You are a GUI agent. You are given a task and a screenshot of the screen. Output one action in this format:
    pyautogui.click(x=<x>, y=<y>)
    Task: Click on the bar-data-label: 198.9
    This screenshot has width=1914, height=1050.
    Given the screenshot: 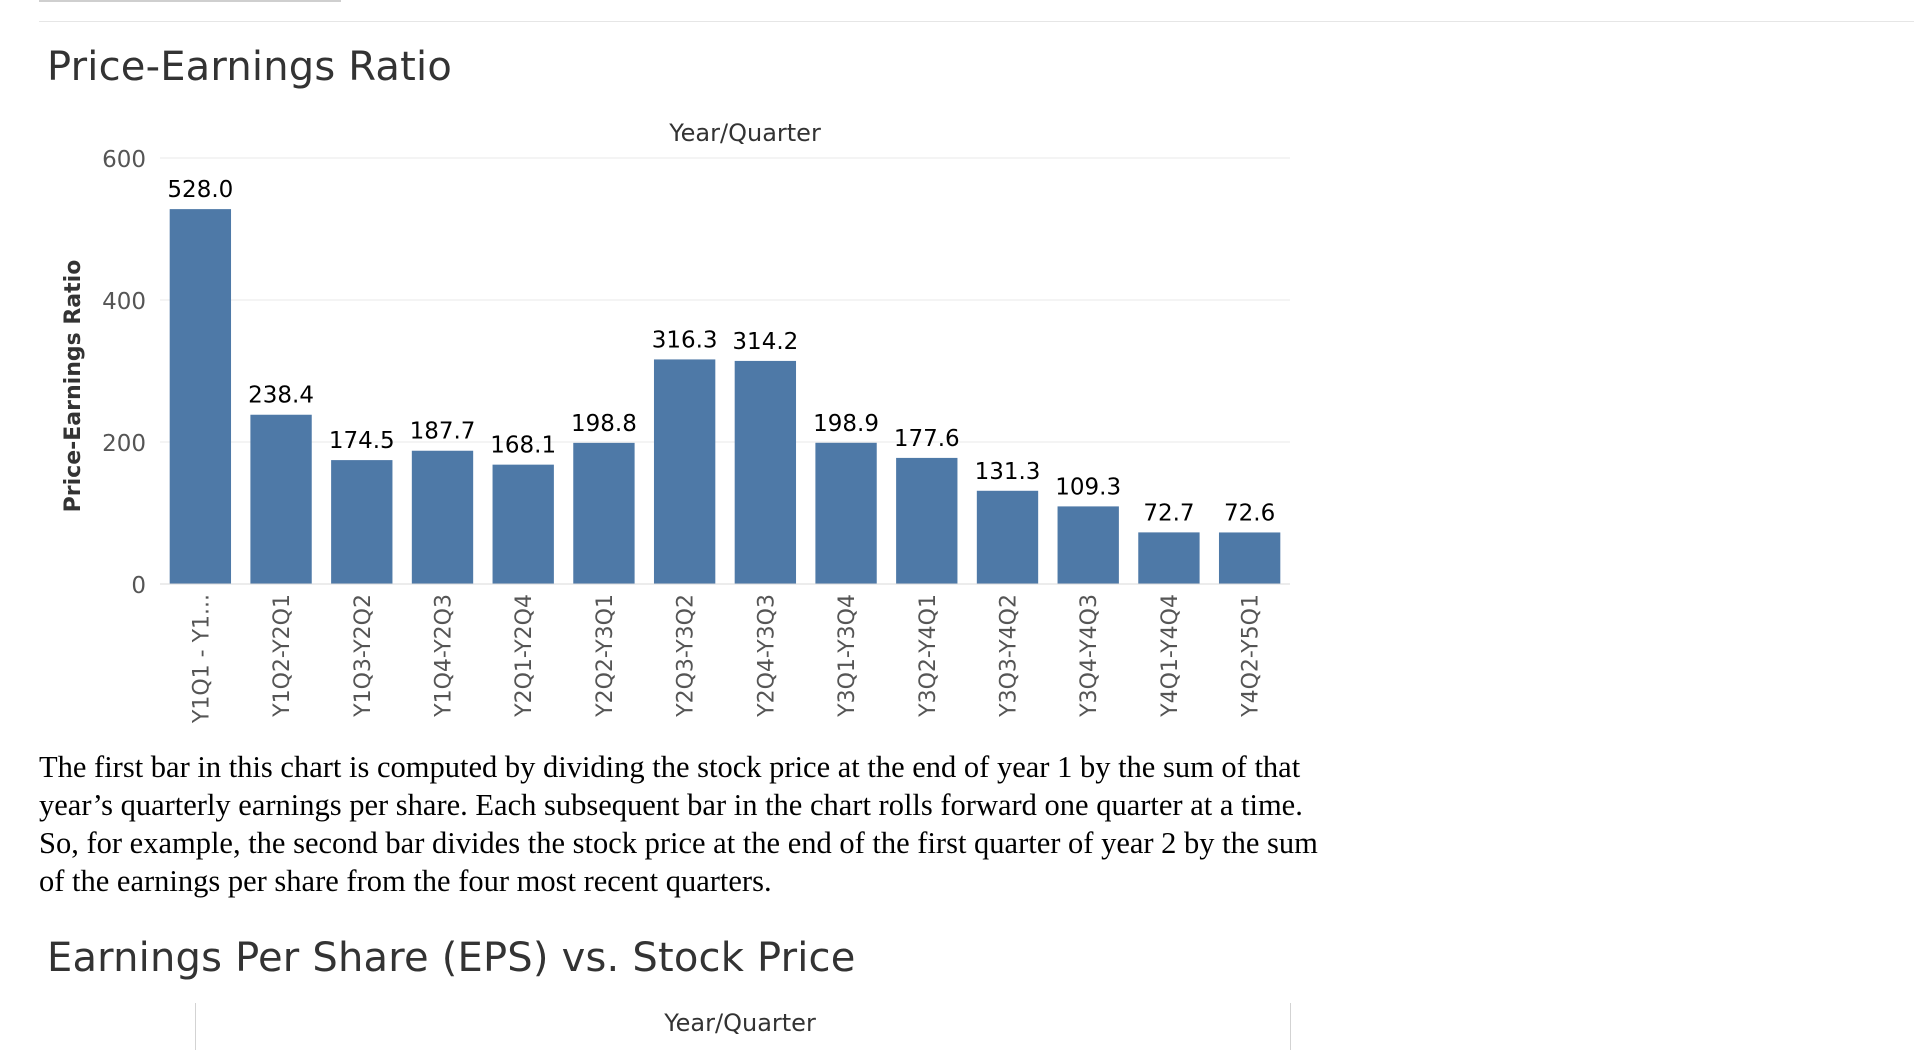 What is the action you would take?
    pyautogui.click(x=846, y=424)
    